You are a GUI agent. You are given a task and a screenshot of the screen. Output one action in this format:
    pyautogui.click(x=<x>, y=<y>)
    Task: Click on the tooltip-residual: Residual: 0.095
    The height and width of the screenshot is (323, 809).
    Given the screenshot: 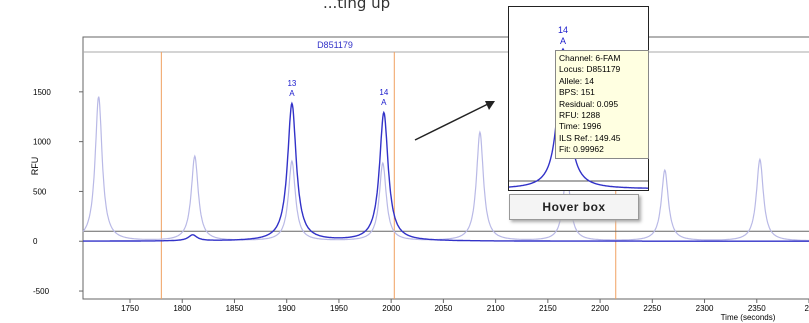 What is the action you would take?
    pyautogui.click(x=589, y=103)
    